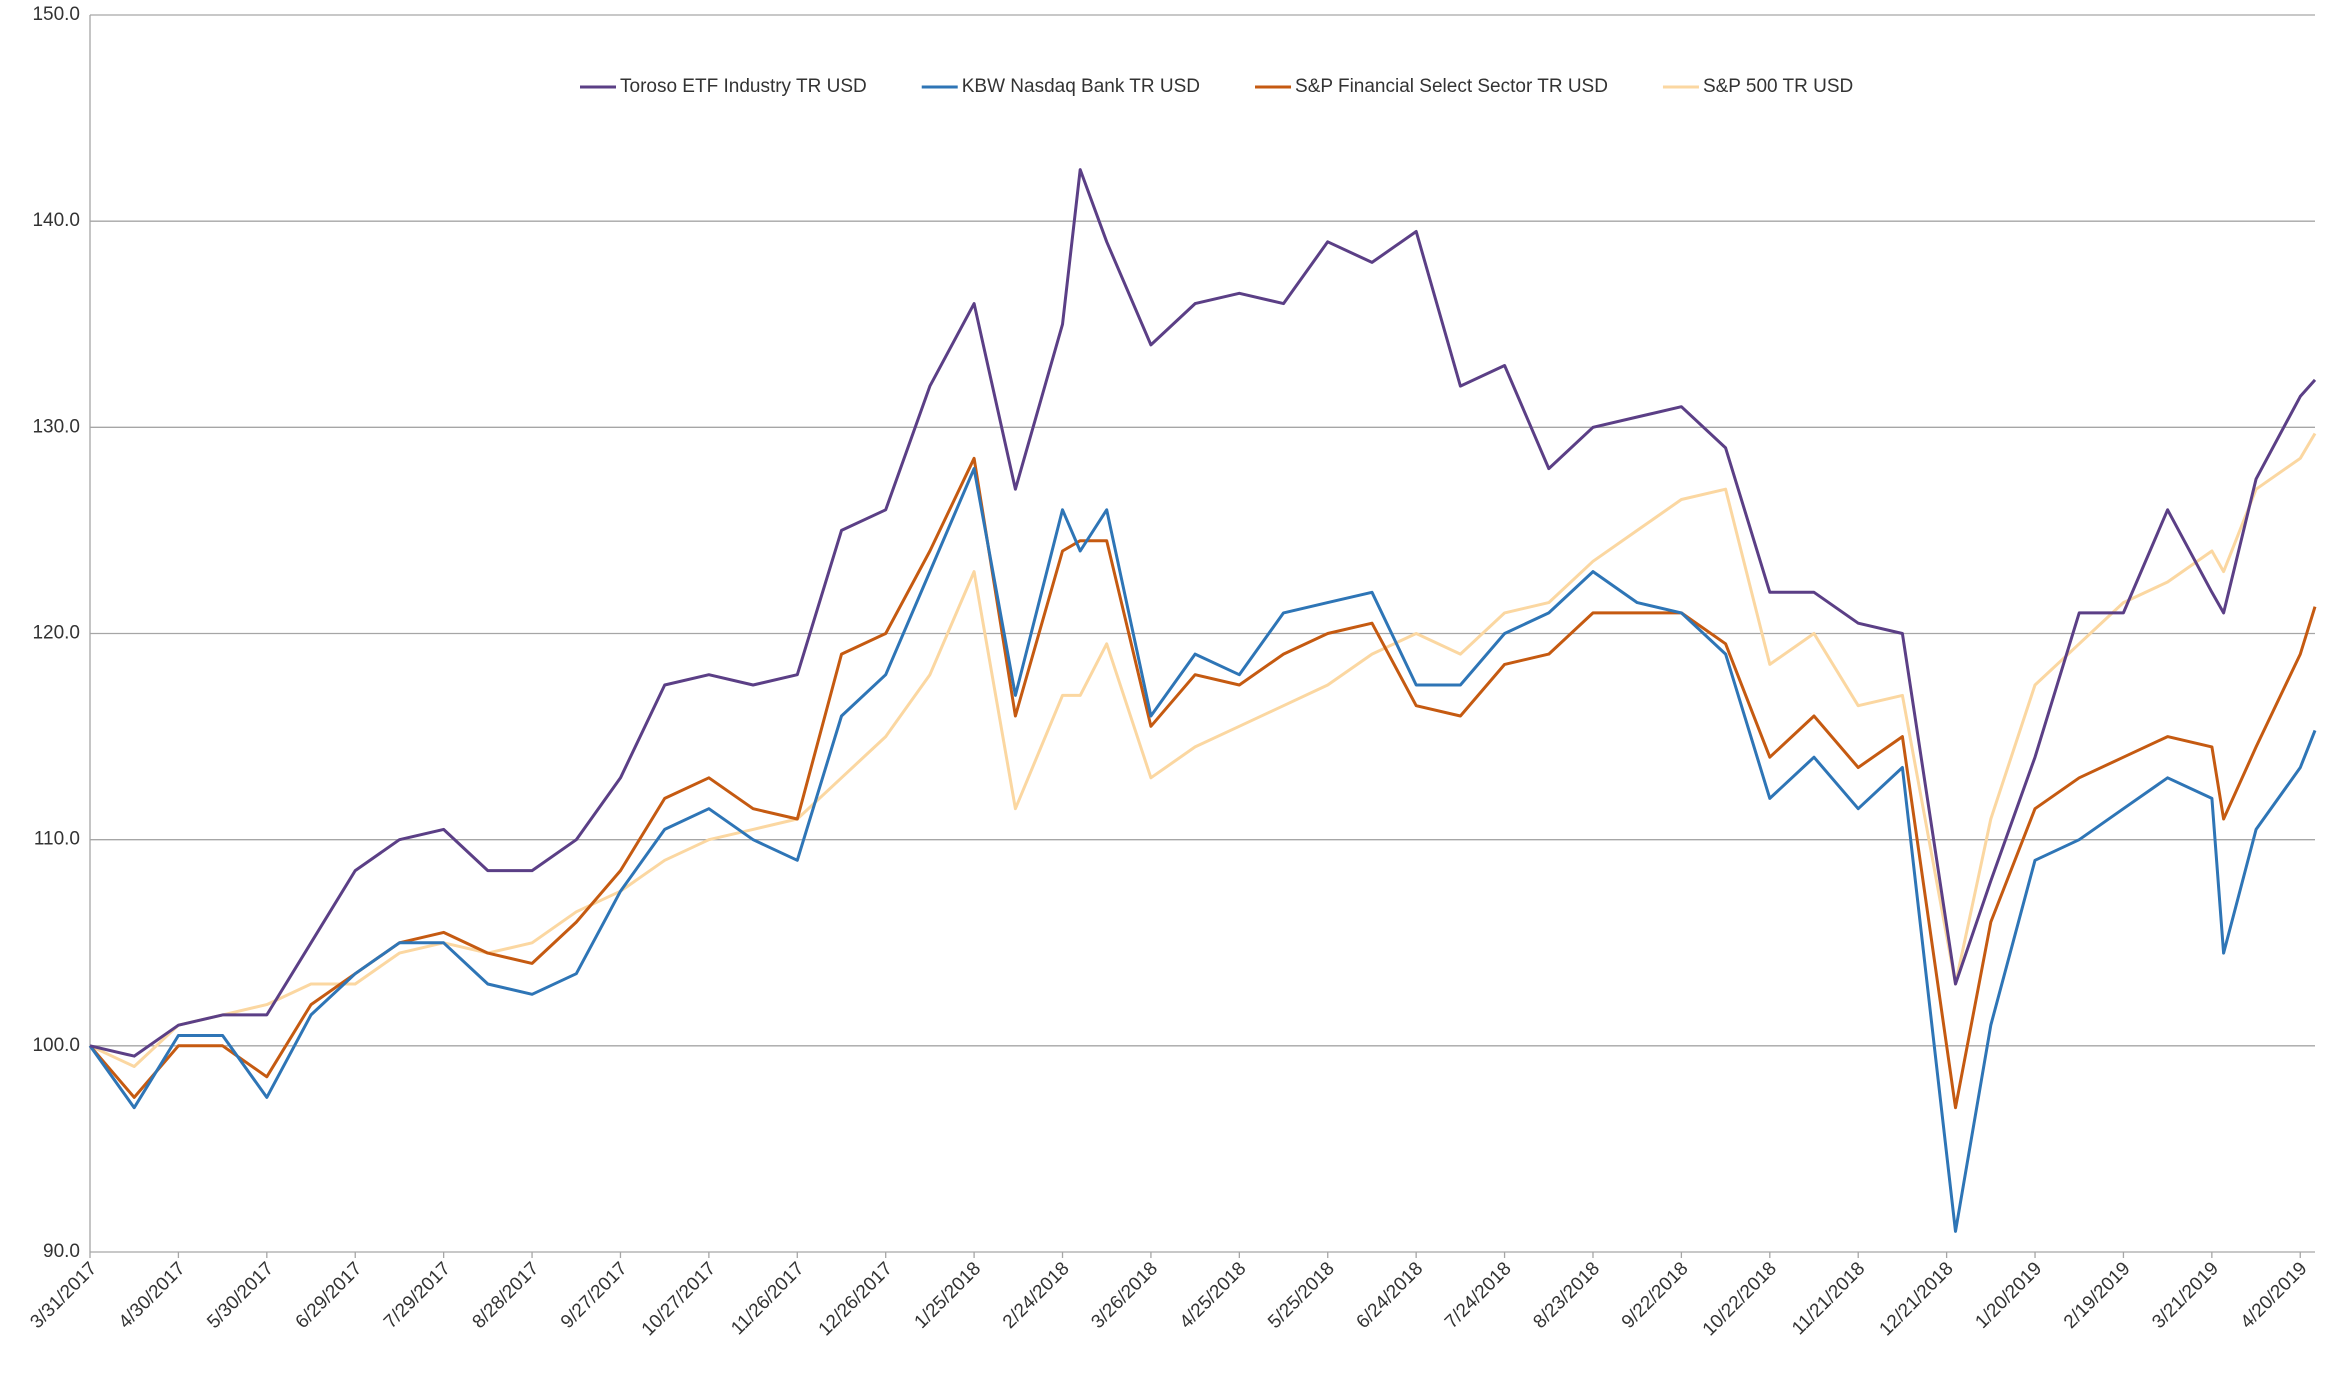  What do you see at coordinates (1081, 86) in the screenshot?
I see `legend-label: KBW Nasdaq Bank TR USD` at bounding box center [1081, 86].